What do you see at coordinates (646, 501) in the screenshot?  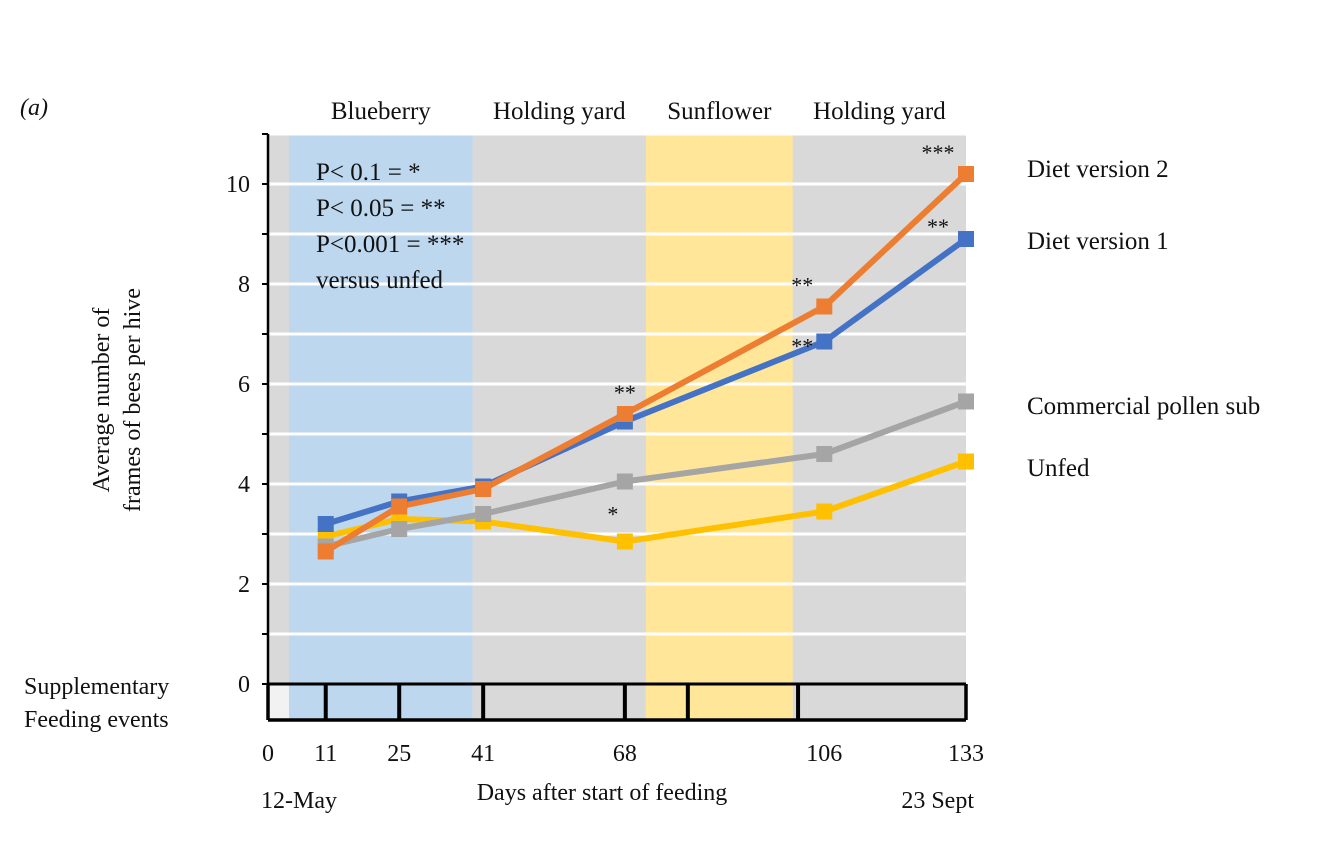 I see `series-line-unfed` at bounding box center [646, 501].